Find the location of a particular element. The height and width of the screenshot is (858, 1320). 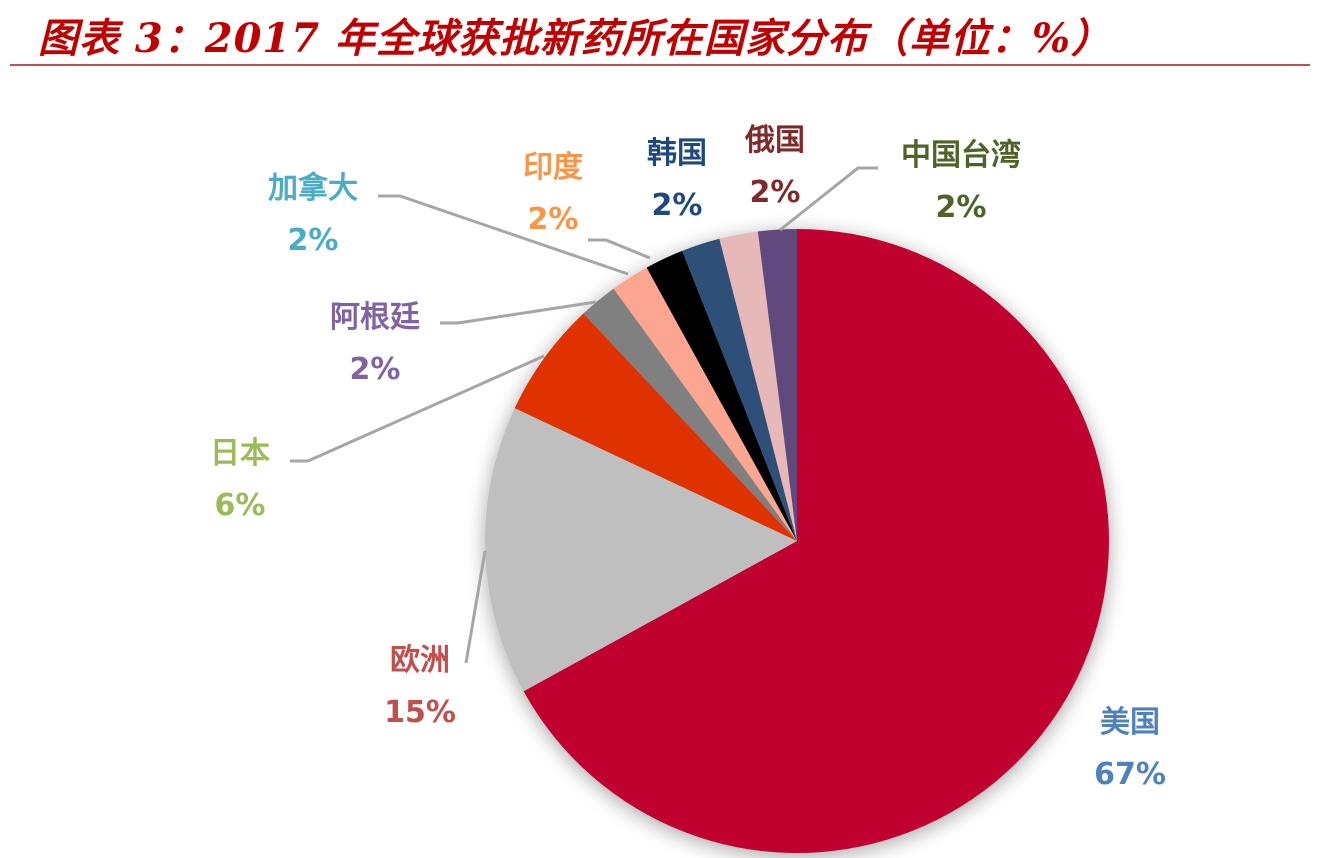

label-name: 日本 is located at coordinates (240, 453).